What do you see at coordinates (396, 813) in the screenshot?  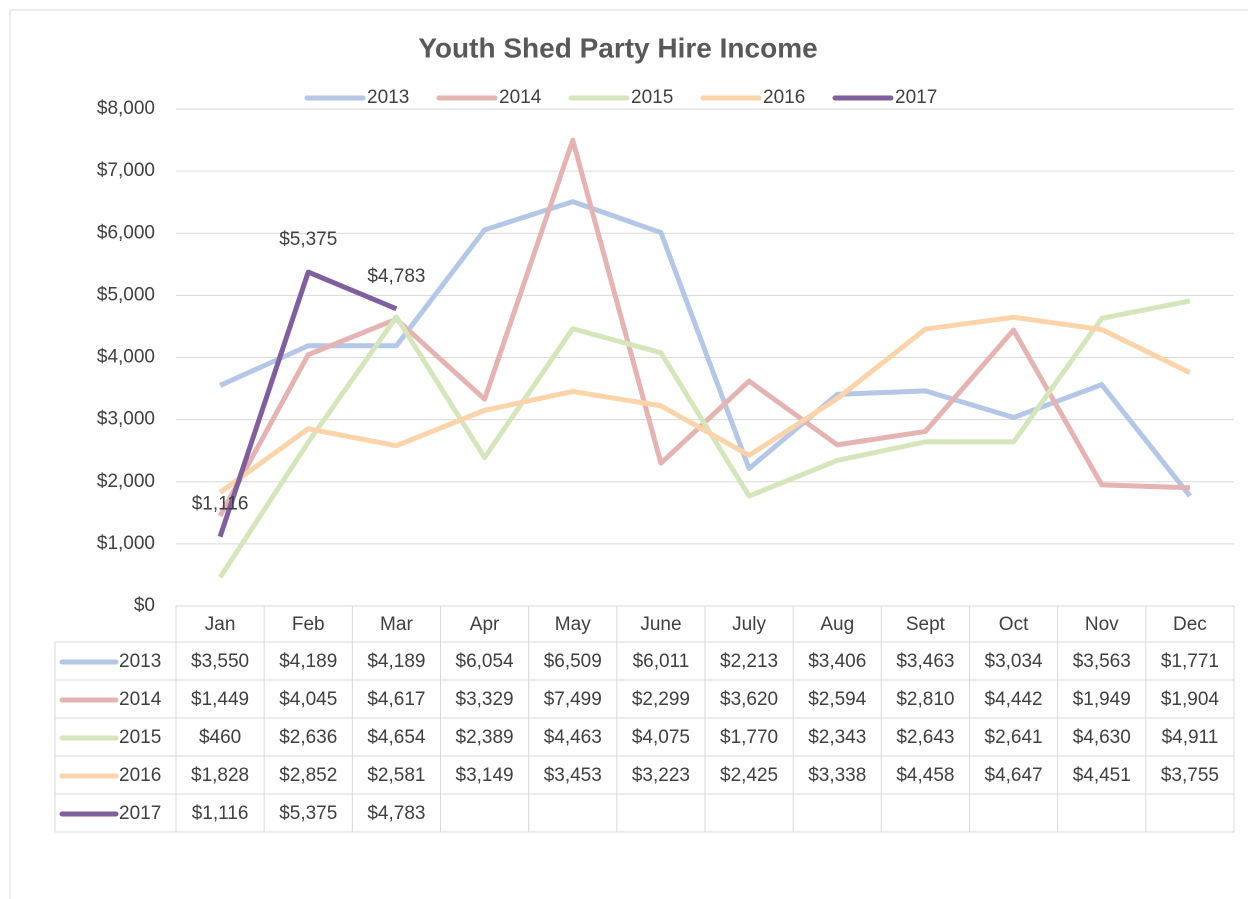 I see `table-cell: $4,783` at bounding box center [396, 813].